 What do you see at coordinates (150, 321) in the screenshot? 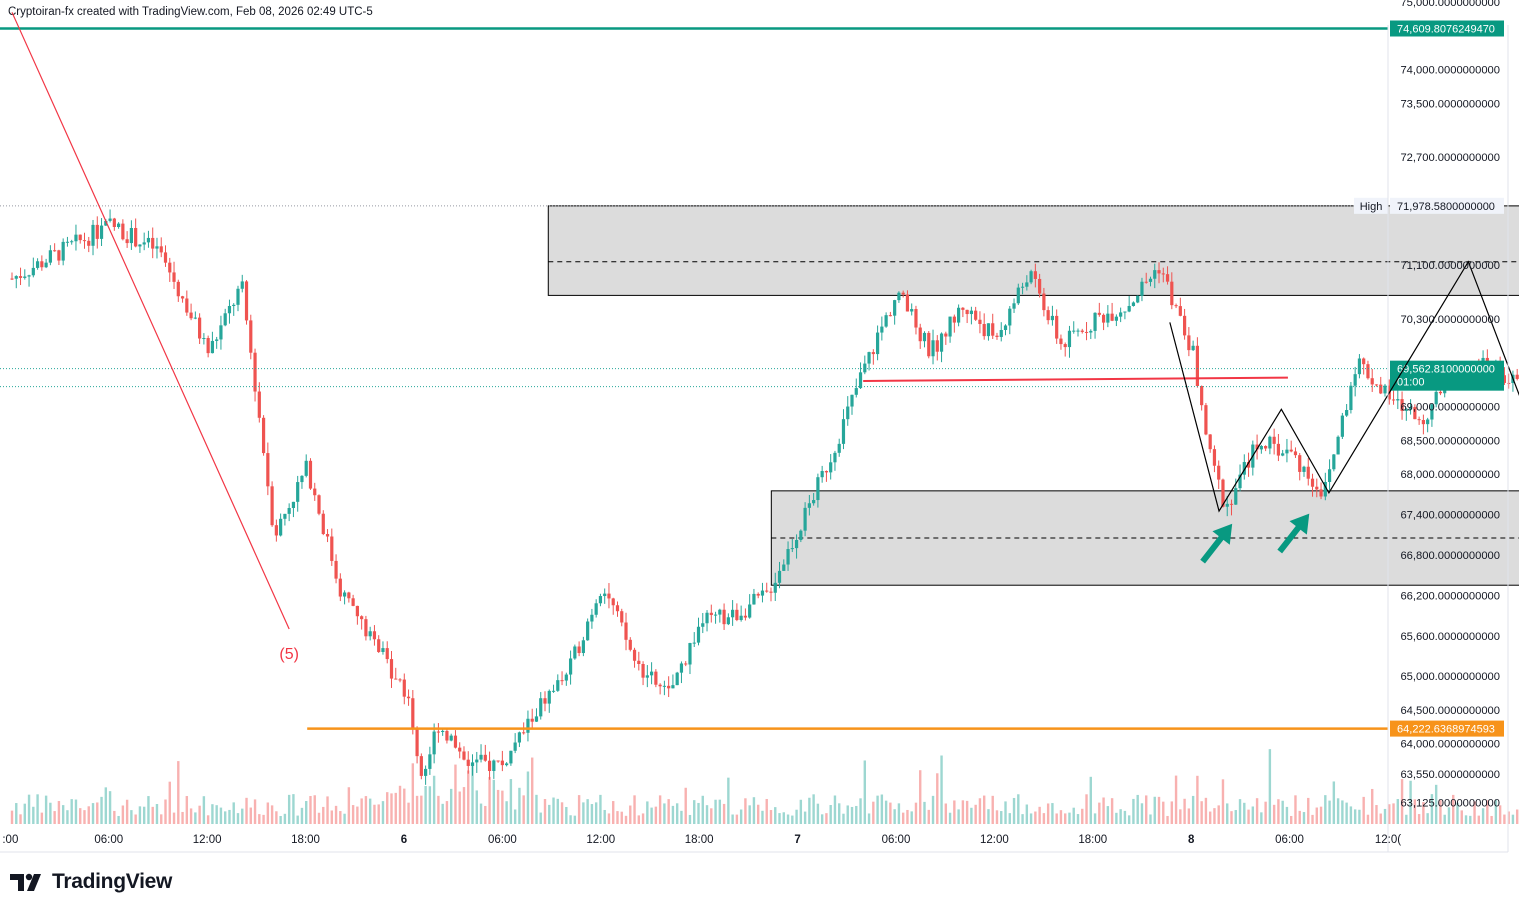
I see `trend-line` at bounding box center [150, 321].